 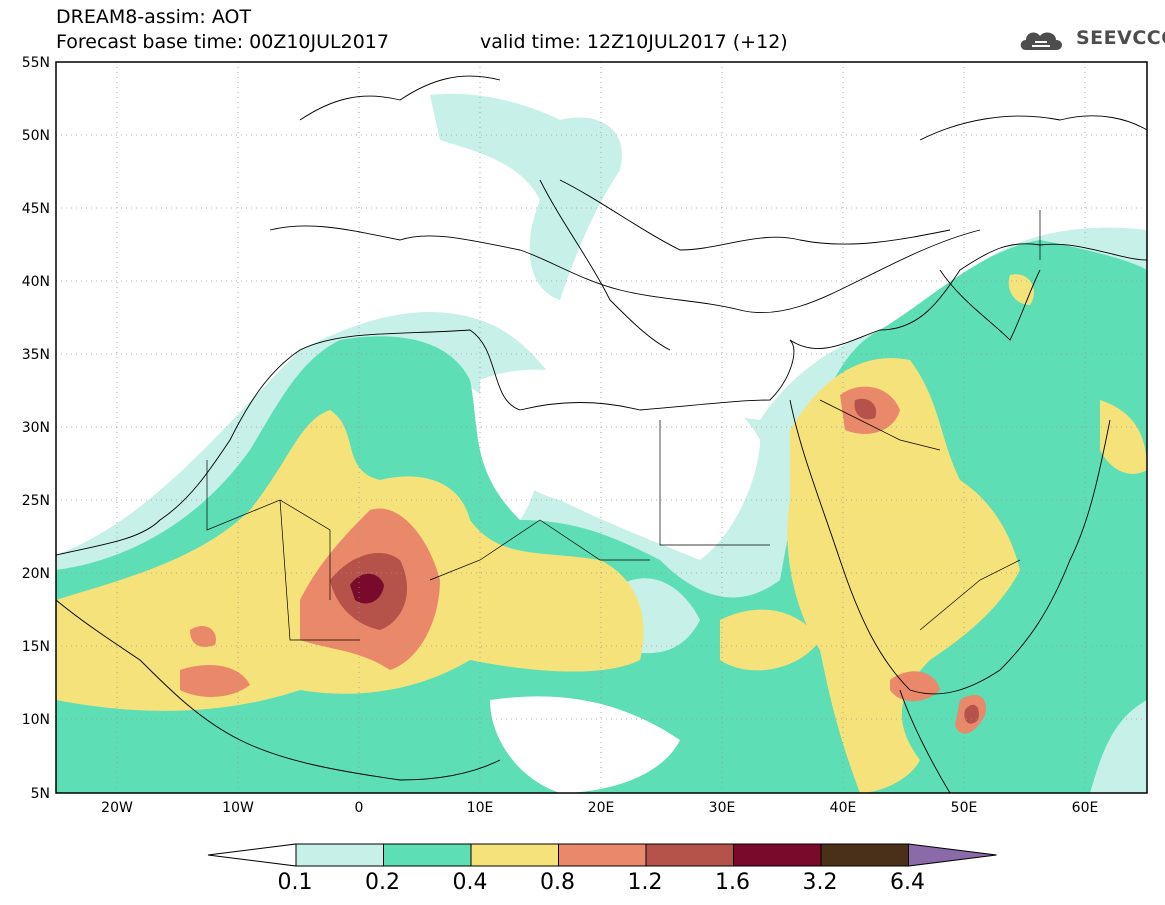 What do you see at coordinates (295, 882) in the screenshot?
I see `colorbar-level-label: 0.1` at bounding box center [295, 882].